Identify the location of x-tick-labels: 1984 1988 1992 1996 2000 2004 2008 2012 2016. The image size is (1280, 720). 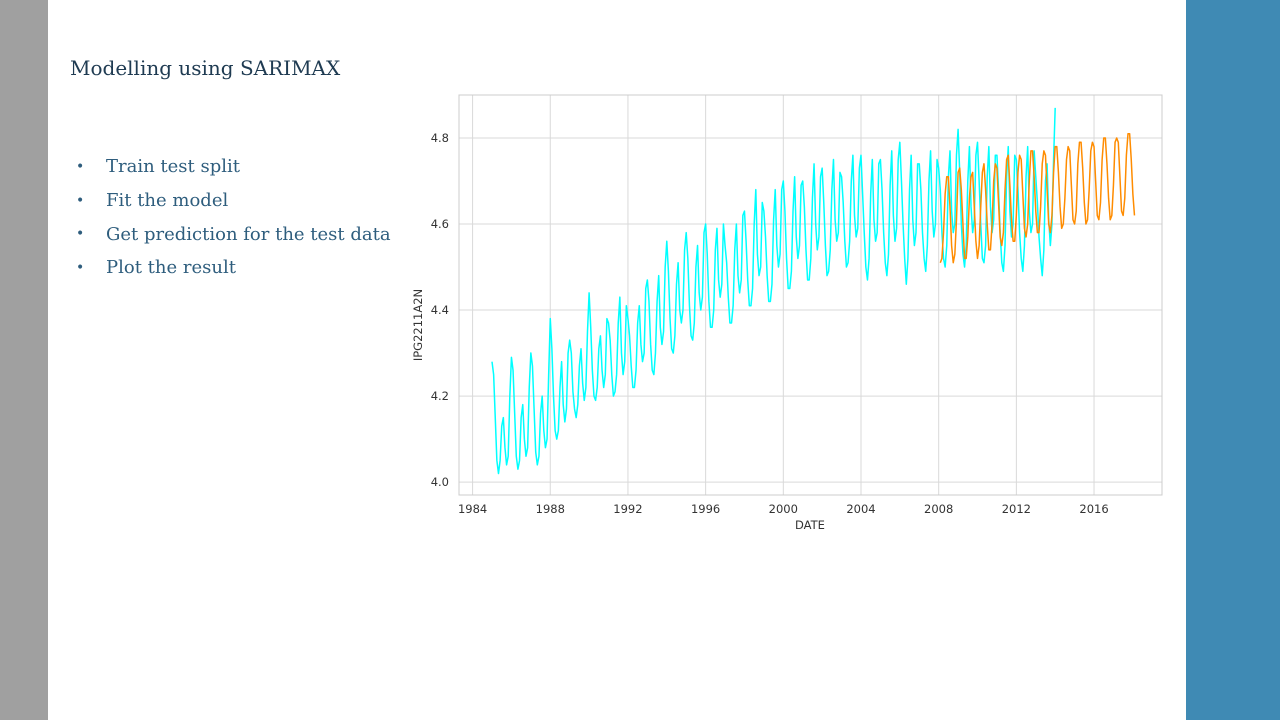
(783, 509).